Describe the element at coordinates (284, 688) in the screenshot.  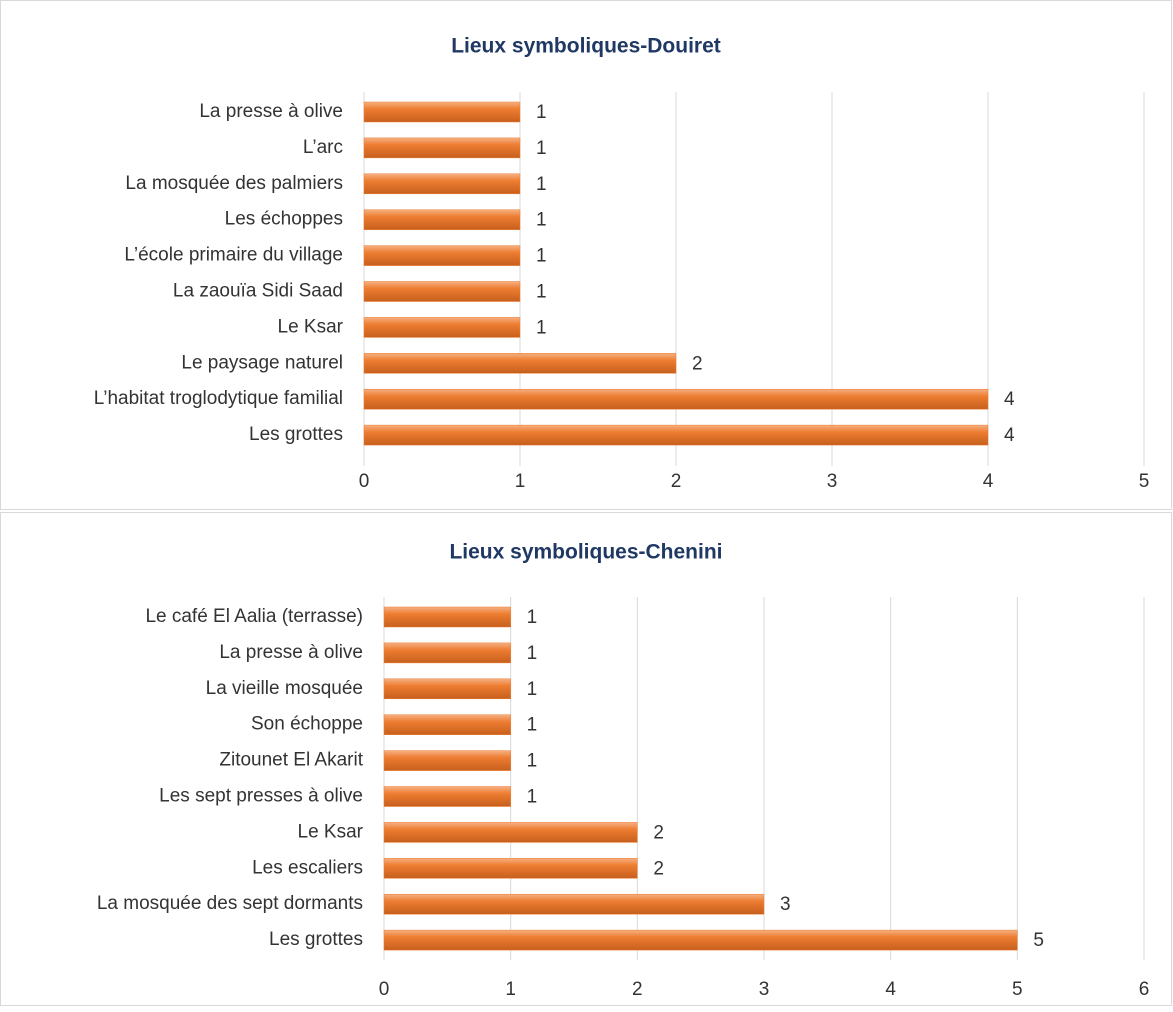
I see `y-tick-label: La vieille mosquée` at that location.